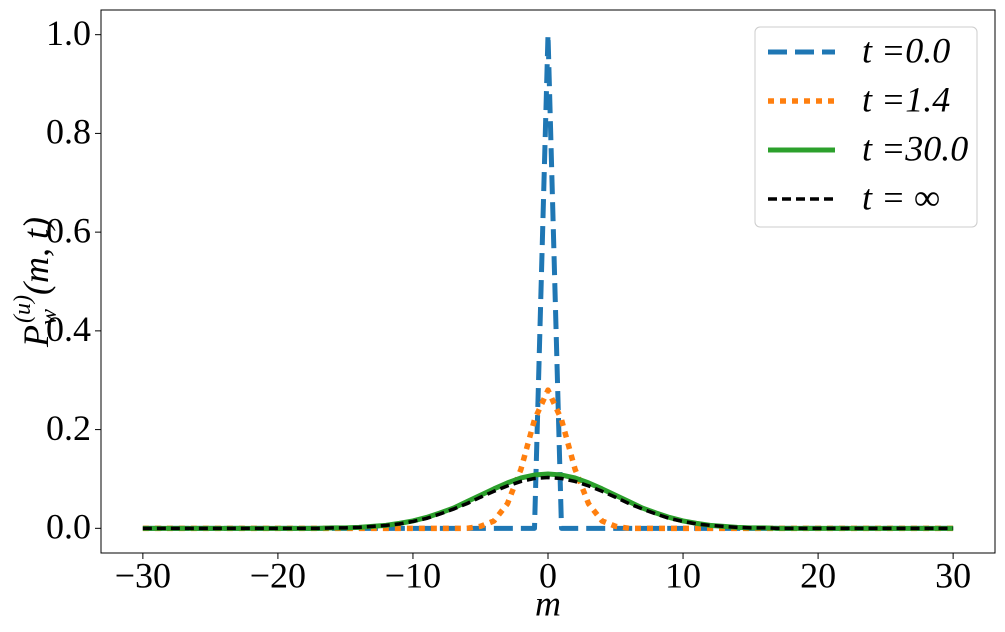 This screenshot has height=632, width=1005. What do you see at coordinates (906, 99) in the screenshot?
I see `legend-label: t =1.4` at bounding box center [906, 99].